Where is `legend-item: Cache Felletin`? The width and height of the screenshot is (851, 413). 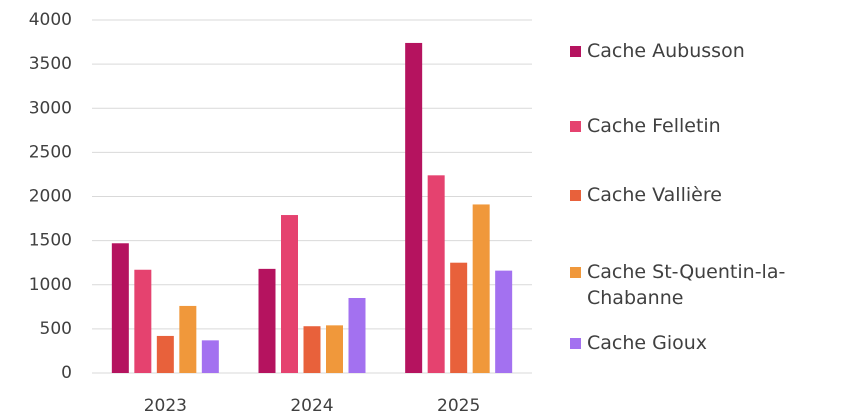 legend-item: Cache Felletin is located at coordinates (695, 126).